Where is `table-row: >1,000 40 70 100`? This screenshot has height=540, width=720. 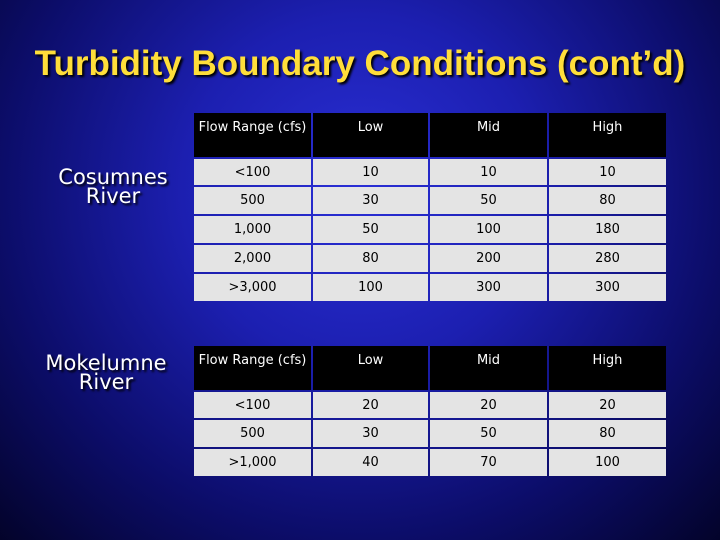 table-row: >1,000 40 70 100 is located at coordinates (430, 462).